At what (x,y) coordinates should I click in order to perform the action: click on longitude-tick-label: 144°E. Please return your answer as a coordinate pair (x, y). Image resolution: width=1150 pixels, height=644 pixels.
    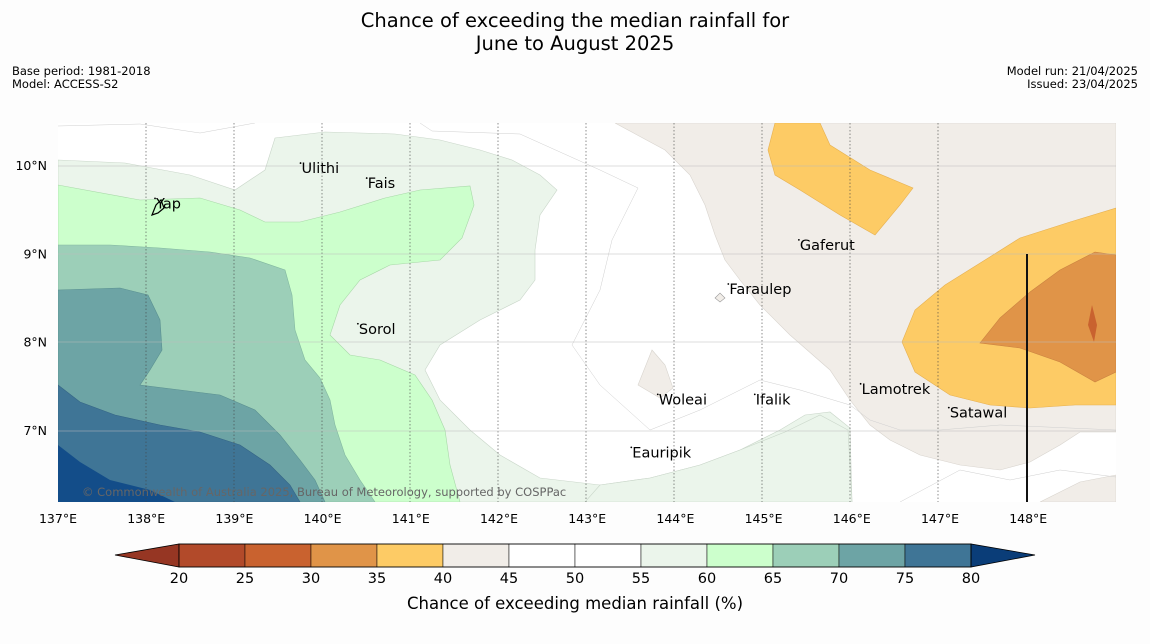
    Looking at the image, I should click on (675, 518).